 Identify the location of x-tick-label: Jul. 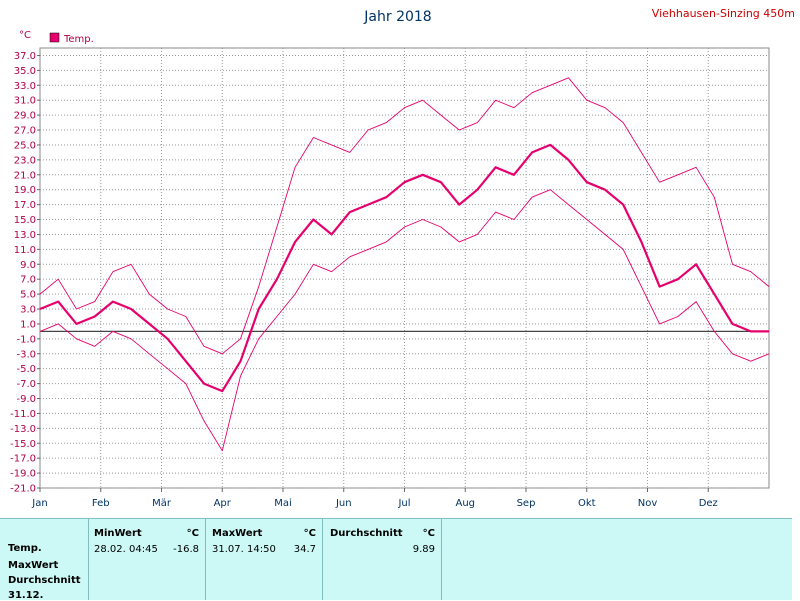
(403, 503).